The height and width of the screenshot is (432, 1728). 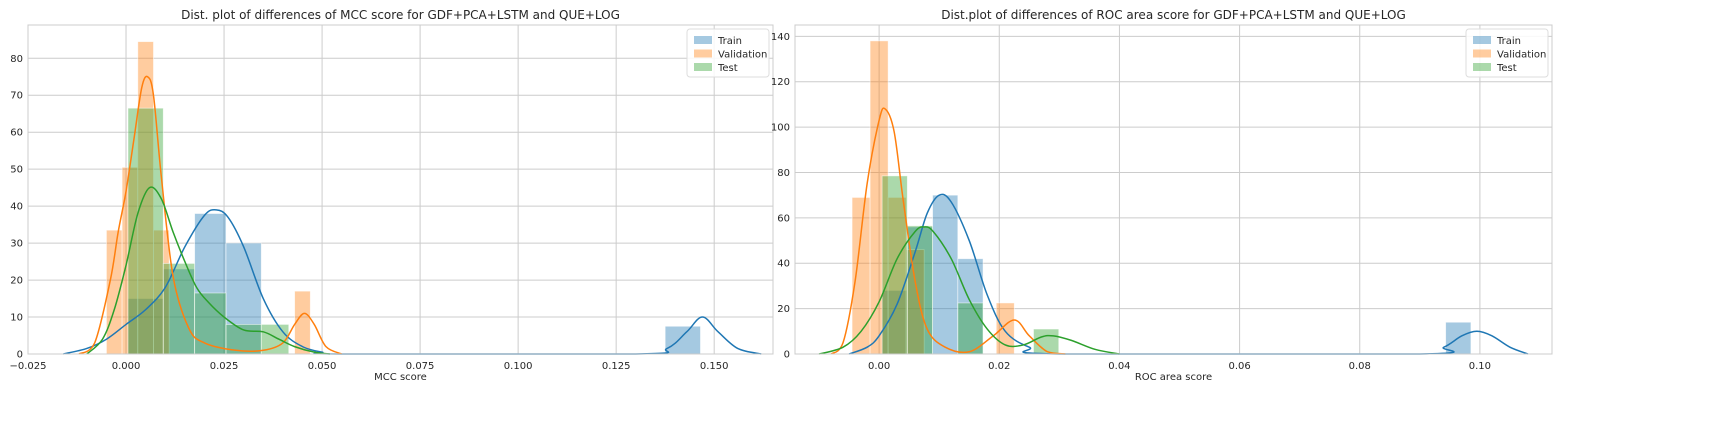 What do you see at coordinates (616, 366) in the screenshot?
I see `x-tick-label: 0.125` at bounding box center [616, 366].